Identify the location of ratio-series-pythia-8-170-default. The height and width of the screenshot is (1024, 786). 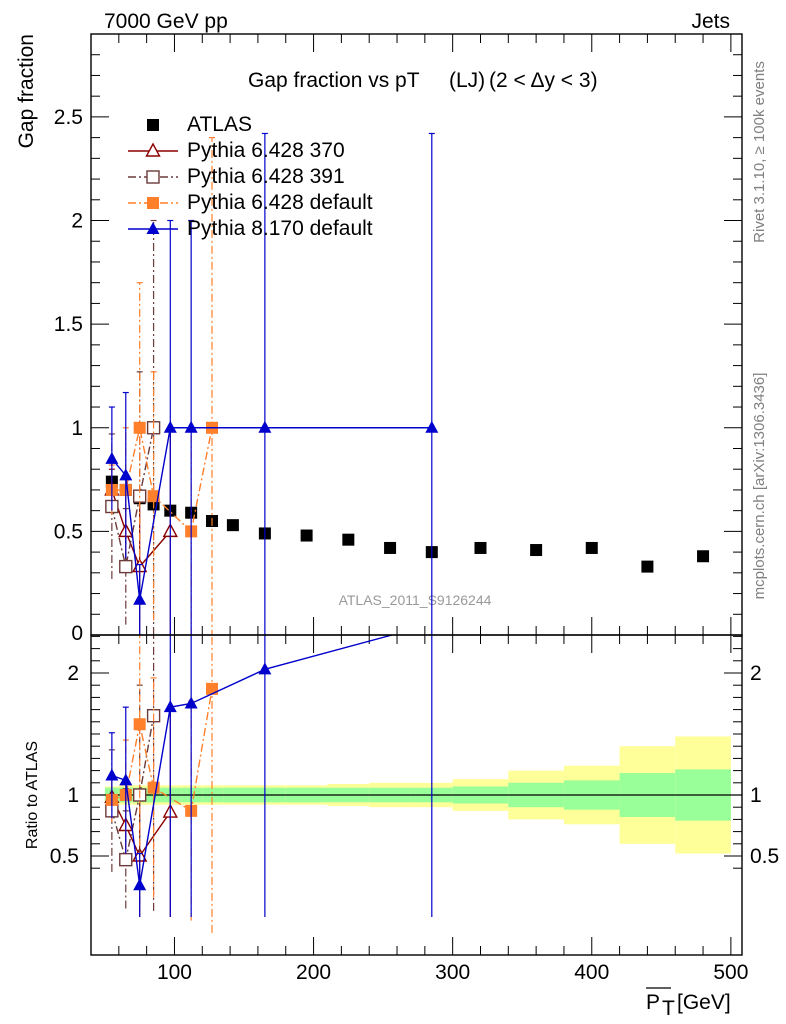
(269, 776).